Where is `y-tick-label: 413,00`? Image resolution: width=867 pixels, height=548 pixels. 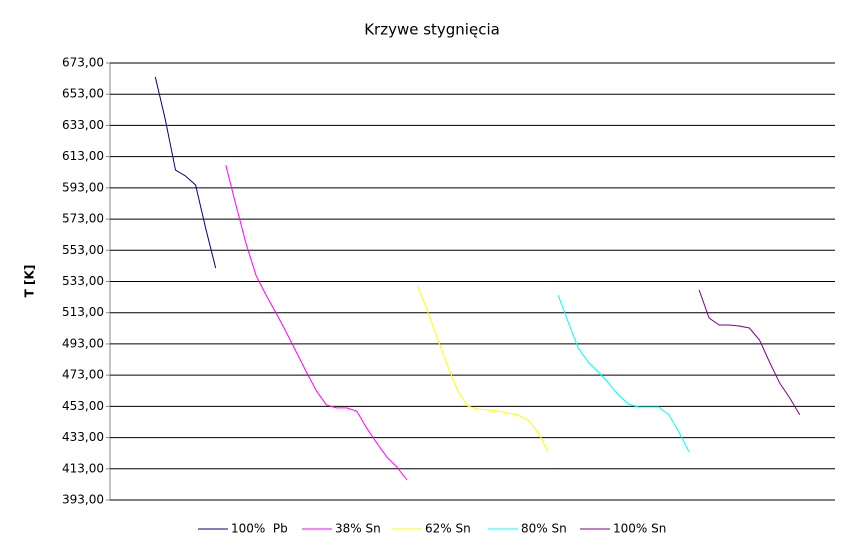
y-tick-label: 413,00 is located at coordinates (83, 468).